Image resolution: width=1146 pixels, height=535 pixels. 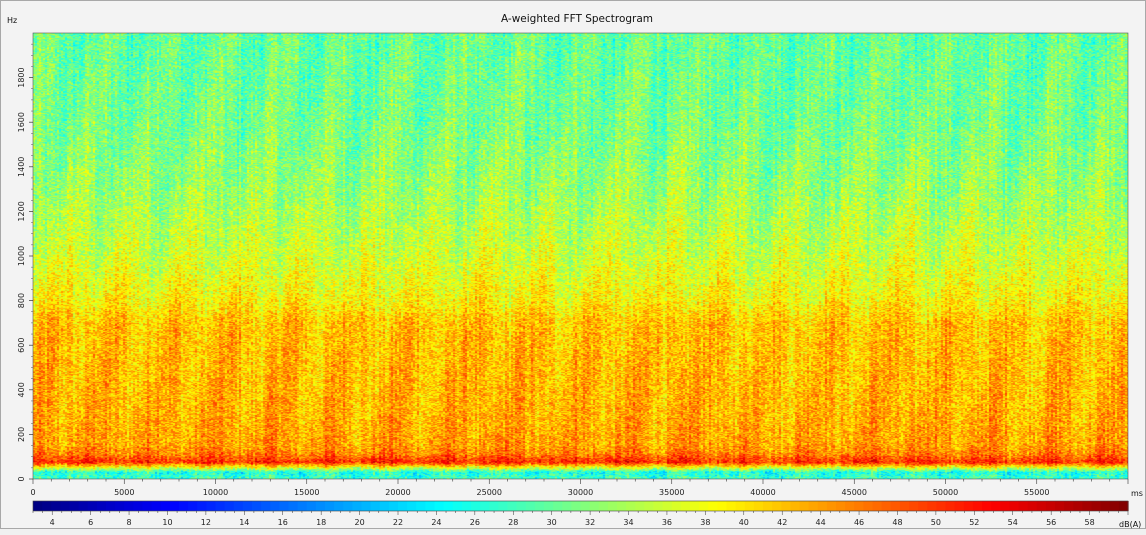 I want to click on colorbar-tick-label: 6, so click(x=90, y=522).